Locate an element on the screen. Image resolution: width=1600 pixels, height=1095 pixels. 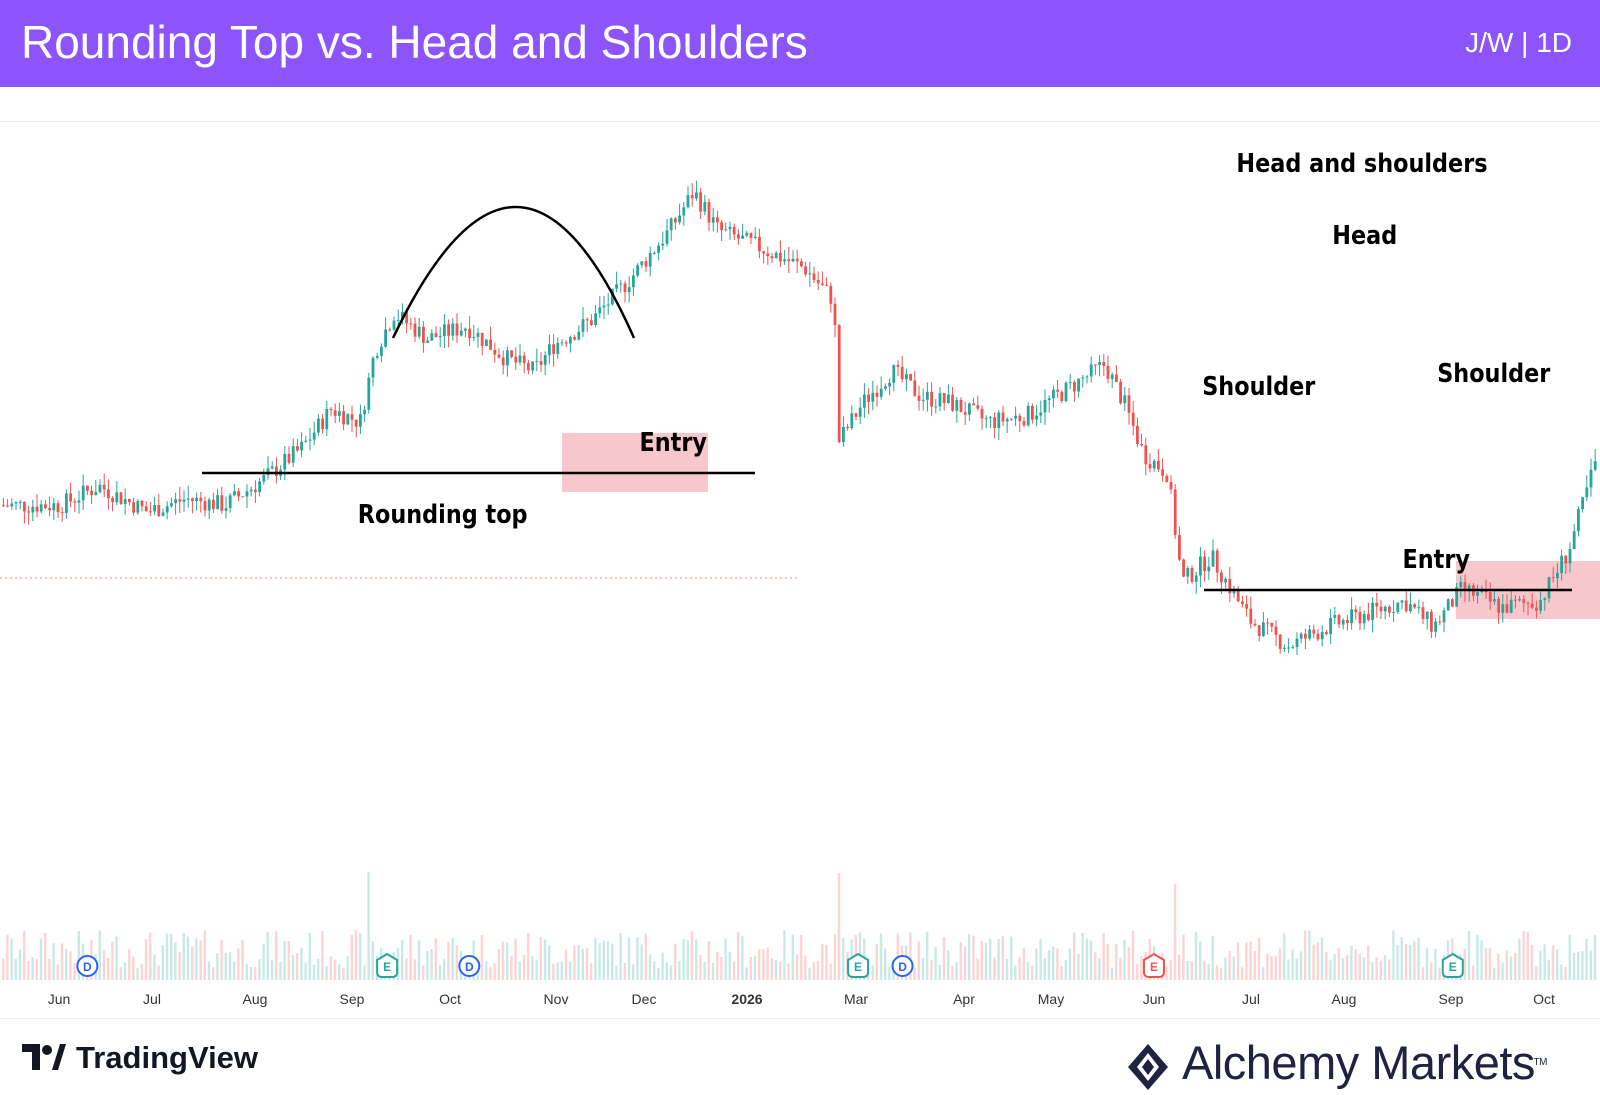
x-tick-label: Jun is located at coordinates (1154, 999).